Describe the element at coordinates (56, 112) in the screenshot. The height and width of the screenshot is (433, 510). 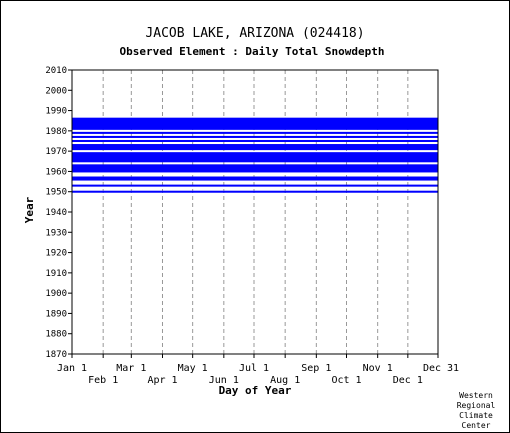
I see `ytick-label-1990: 1990` at that location.